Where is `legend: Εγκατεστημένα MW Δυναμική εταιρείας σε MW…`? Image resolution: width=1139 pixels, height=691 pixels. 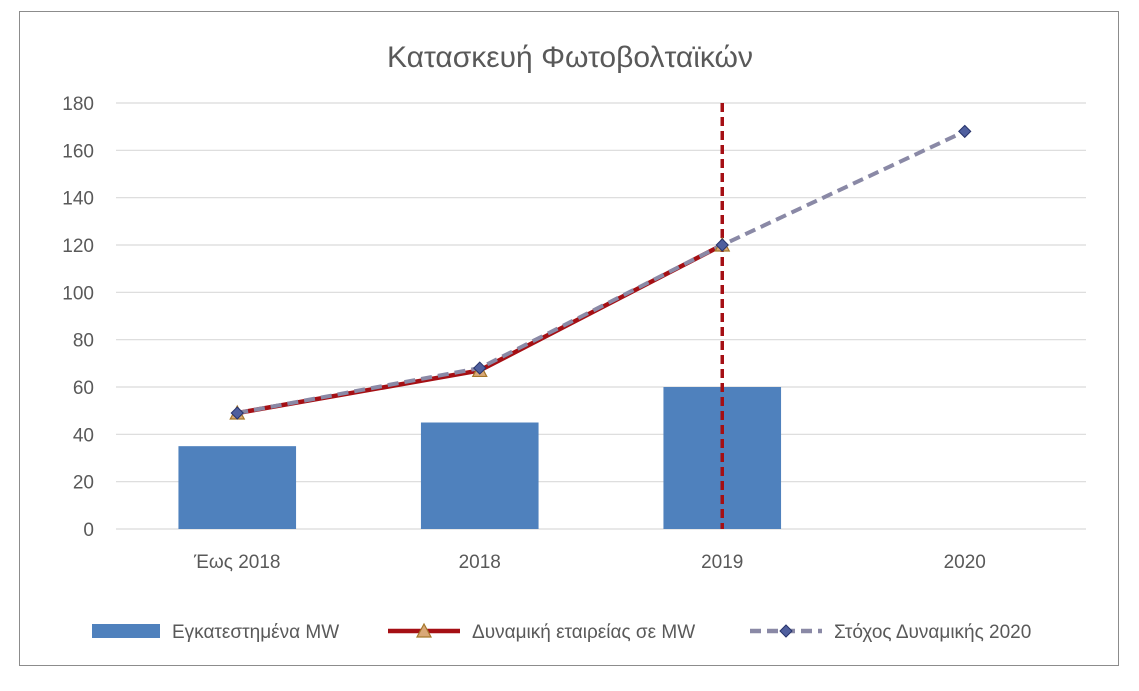
legend: Εγκατεστημένα MW Δυναμική εταιρείας σε MW… is located at coordinates (561, 632).